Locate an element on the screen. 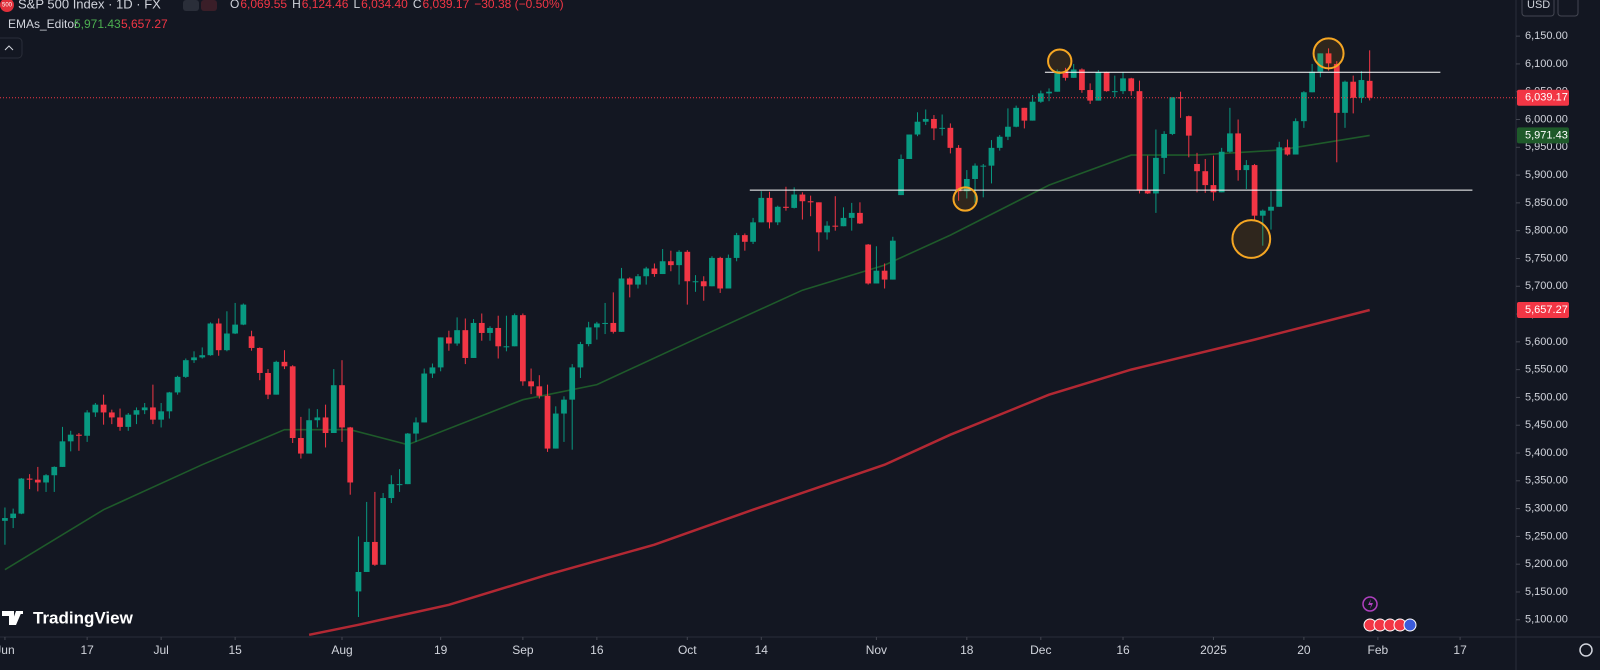  settings-button is located at coordinates (1586, 650).